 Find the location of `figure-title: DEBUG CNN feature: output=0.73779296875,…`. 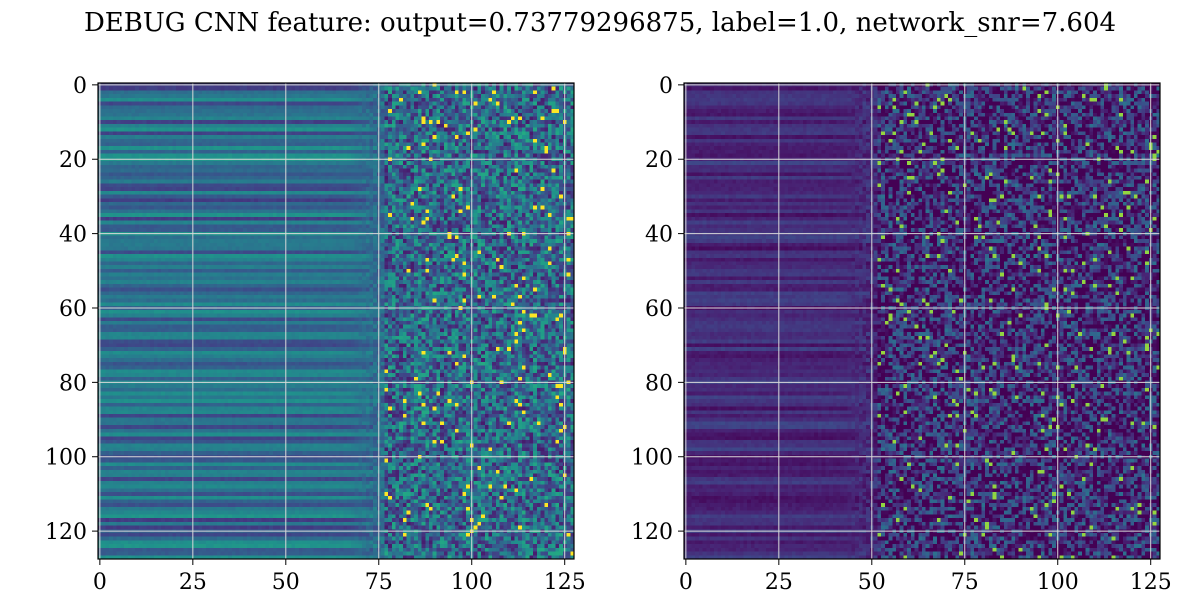

figure-title: DEBUG CNN feature: output=0.73779296875,… is located at coordinates (600, 23).